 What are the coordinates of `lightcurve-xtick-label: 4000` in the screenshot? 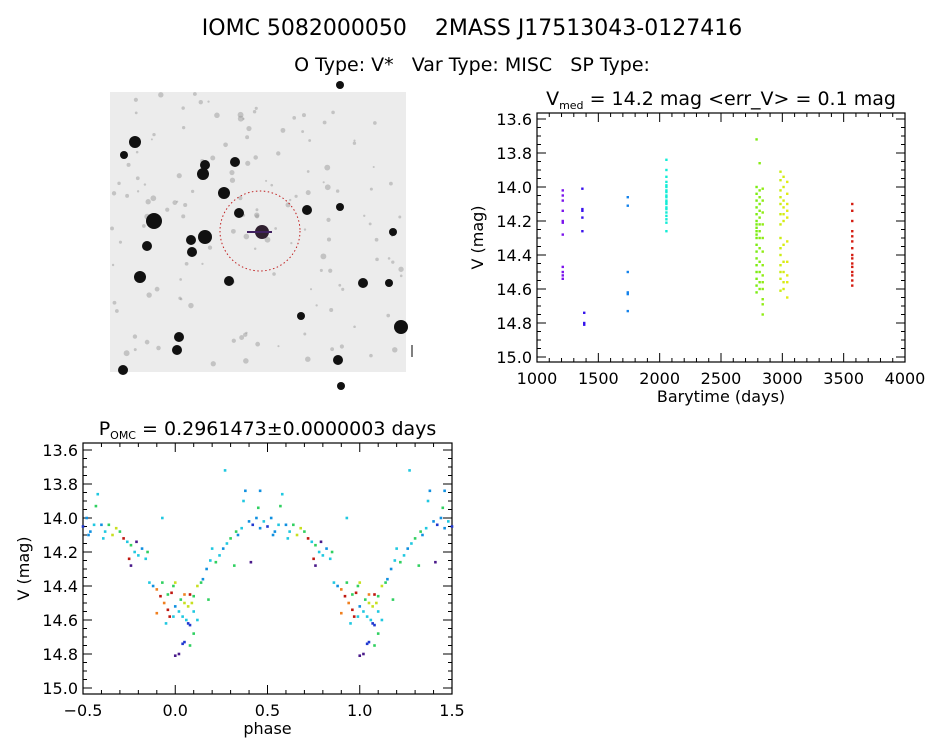 It's located at (905, 378).